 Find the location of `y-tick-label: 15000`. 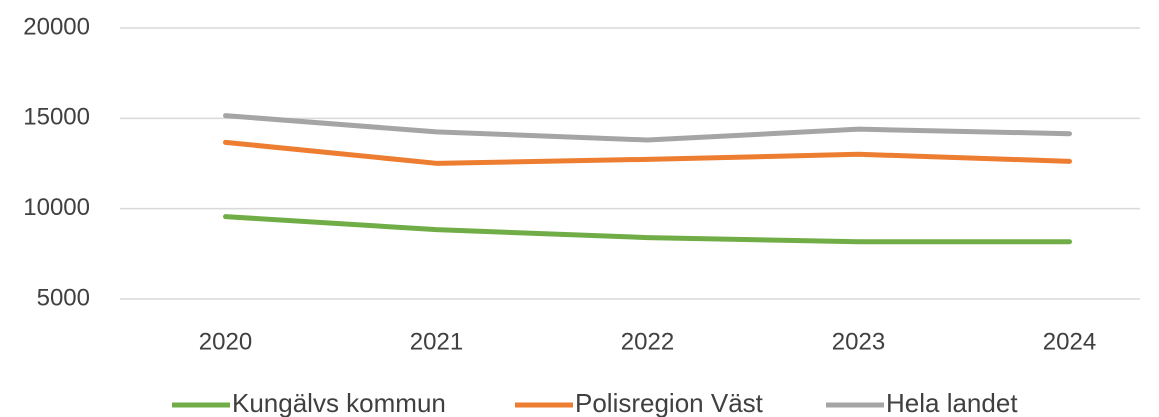

y-tick-label: 15000 is located at coordinates (56, 117).